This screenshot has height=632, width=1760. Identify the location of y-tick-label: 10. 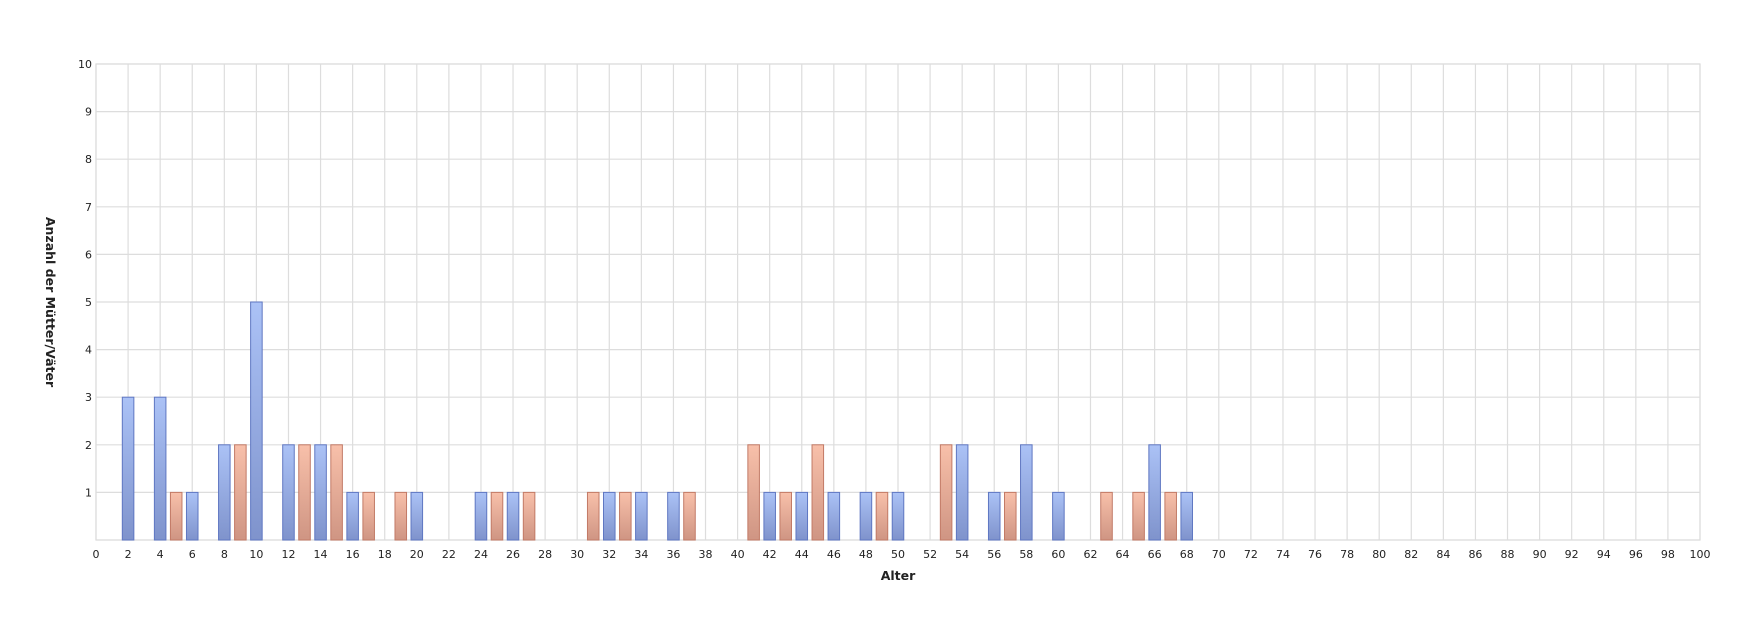
(85, 64).